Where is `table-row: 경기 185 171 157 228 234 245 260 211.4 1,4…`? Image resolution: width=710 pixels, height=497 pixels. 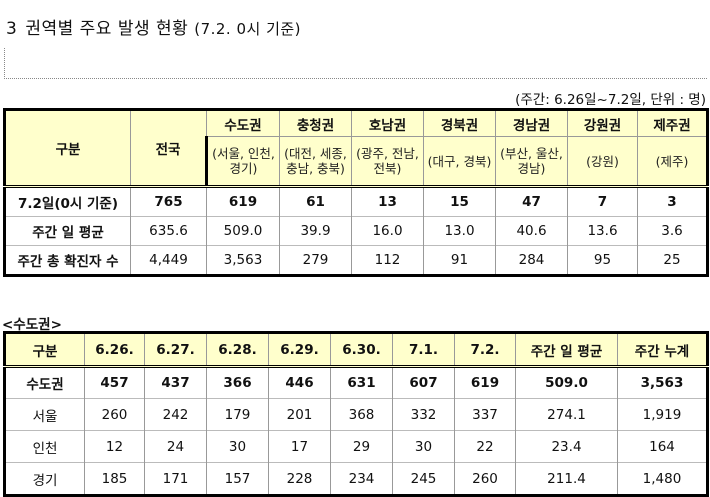
table-row: 경기 185 171 157 228 234 245 260 211.4 1,4… is located at coordinates (356, 479).